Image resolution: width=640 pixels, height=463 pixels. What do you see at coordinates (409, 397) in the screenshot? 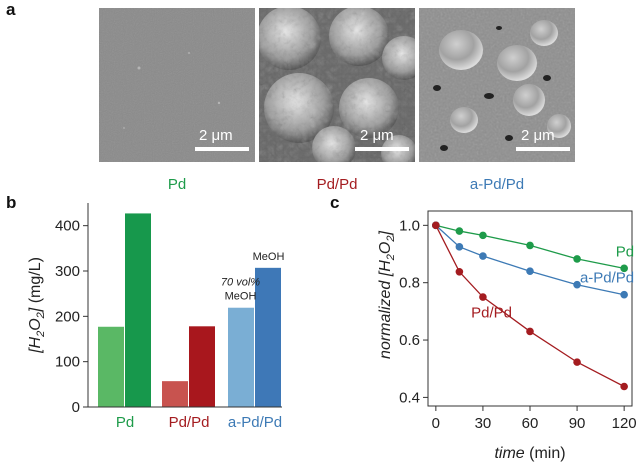
I see `line-ytick-label: 0.4` at bounding box center [409, 397].